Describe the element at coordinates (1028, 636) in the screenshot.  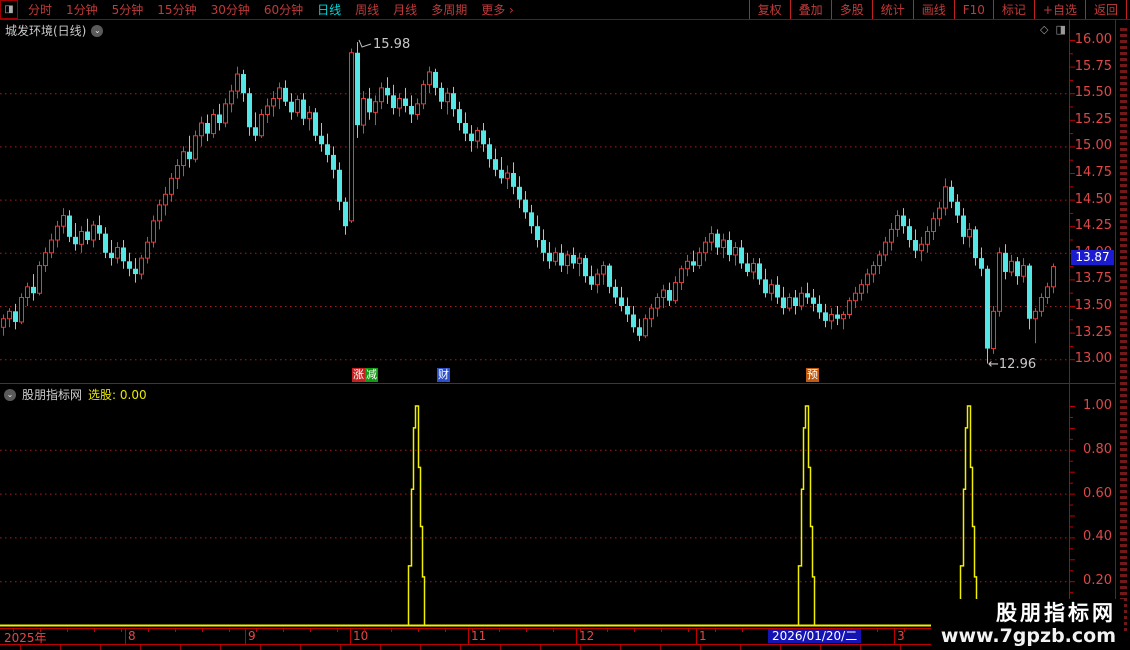
I see `watermark-url: www.7gpzb.com` at that location.